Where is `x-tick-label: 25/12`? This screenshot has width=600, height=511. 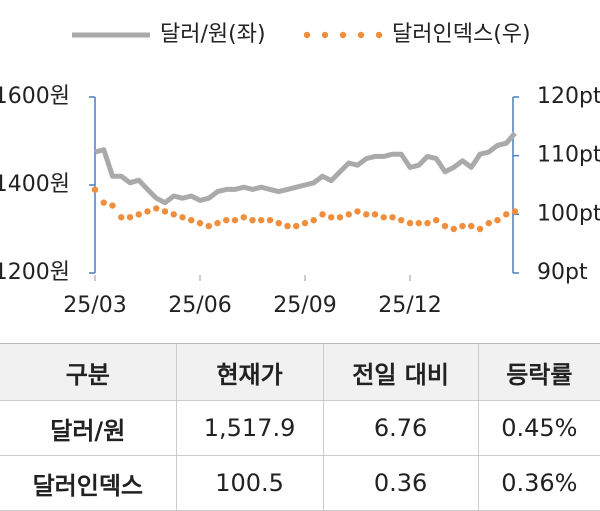 x-tick-label: 25/12 is located at coordinates (409, 305).